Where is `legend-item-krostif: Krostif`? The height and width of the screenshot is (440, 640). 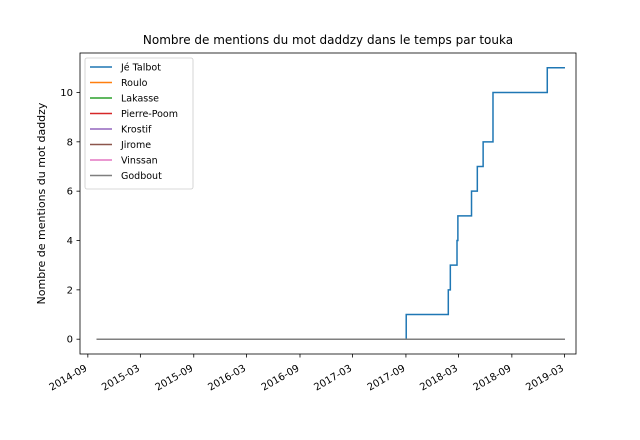
legend-item-krostif: Krostif is located at coordinates (121, 130).